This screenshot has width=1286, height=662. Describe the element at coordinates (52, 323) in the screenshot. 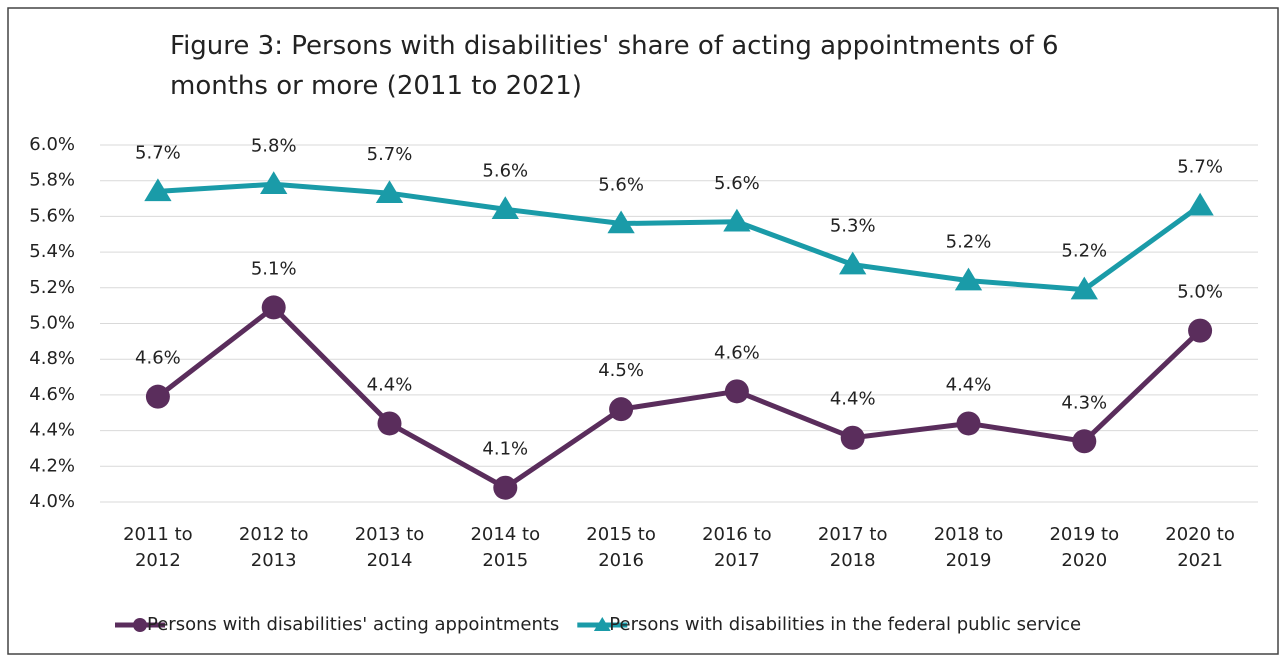

I see `y-tick-label: 5.0%` at that location.